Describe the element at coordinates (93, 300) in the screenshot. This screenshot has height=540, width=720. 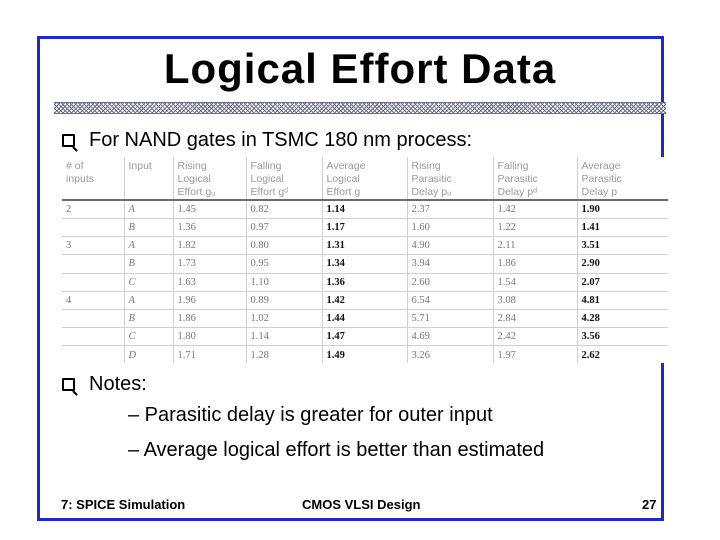
I see `table-cell: 4` at that location.